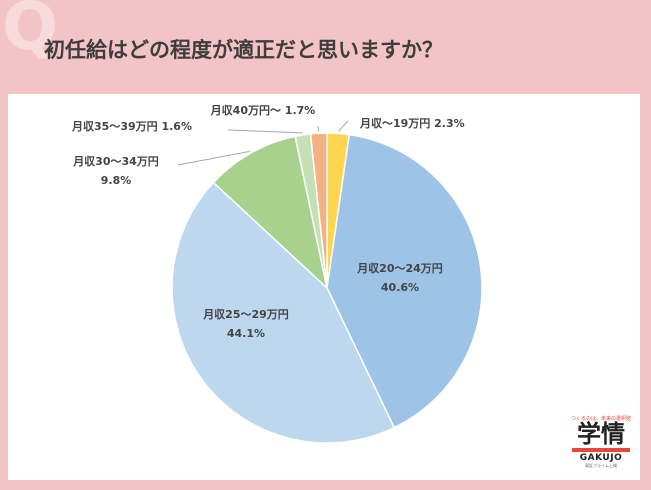 The width and height of the screenshot is (651, 490). What do you see at coordinates (115, 161) in the screenshot?
I see `slice-label: 月収30～34万円` at bounding box center [115, 161].